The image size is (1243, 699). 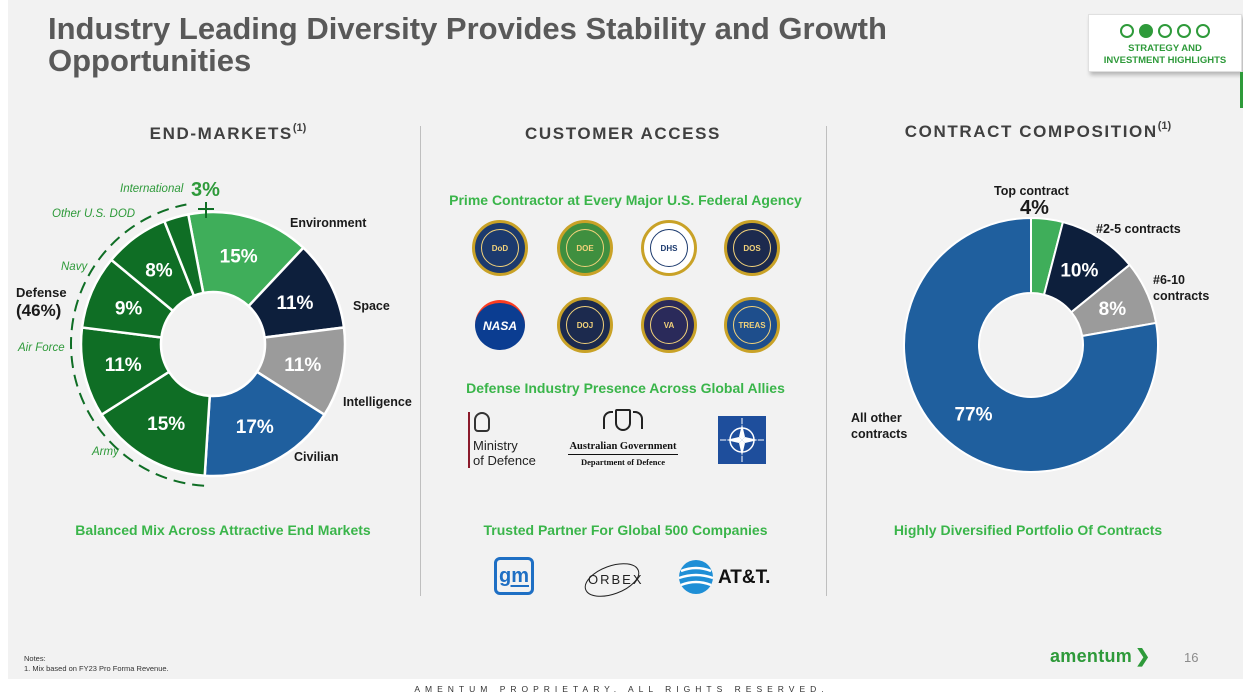 What do you see at coordinates (105, 452) in the screenshot?
I see `label-army: Army` at bounding box center [105, 452].